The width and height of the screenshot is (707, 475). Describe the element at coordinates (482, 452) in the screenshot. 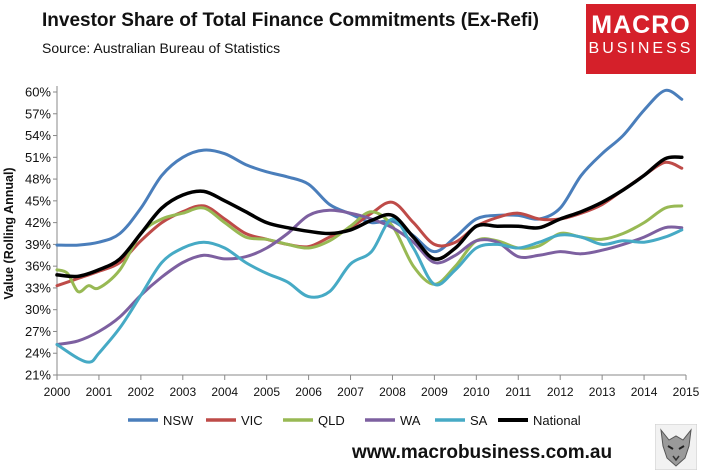

I see `website-url: www.macrobusiness.com.au` at that location.